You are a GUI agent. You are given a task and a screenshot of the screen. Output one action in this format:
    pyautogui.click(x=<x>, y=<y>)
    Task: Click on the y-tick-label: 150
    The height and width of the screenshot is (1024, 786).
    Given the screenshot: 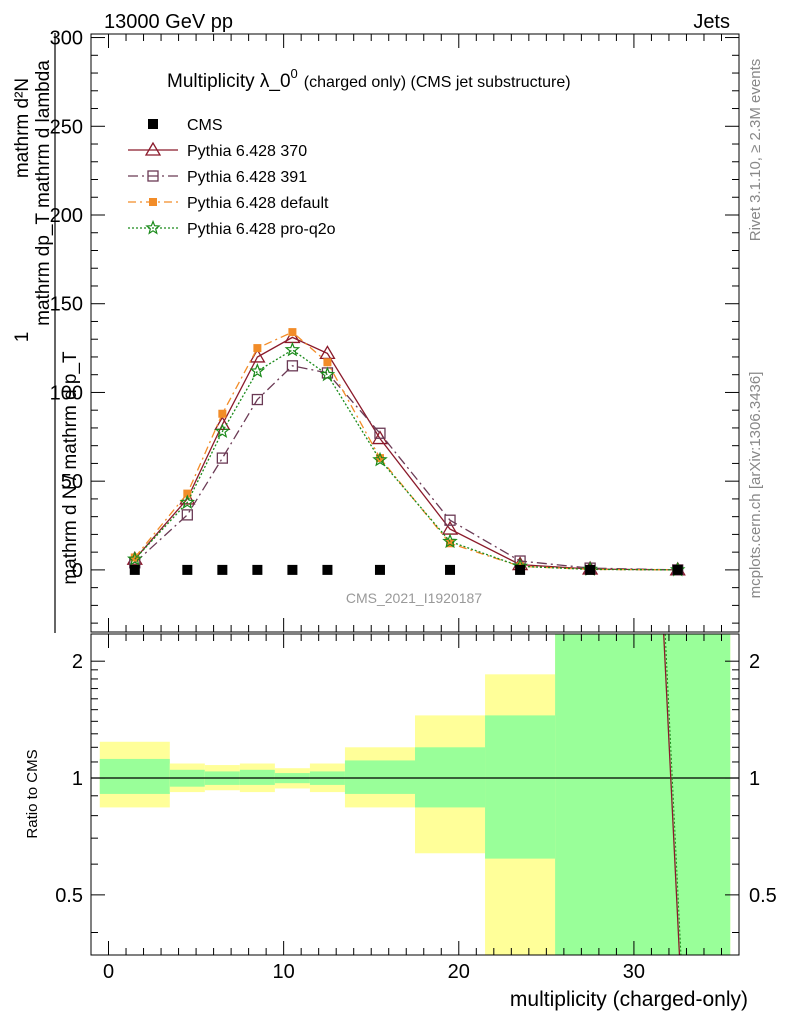 What is the action you would take?
    pyautogui.click(x=66, y=305)
    